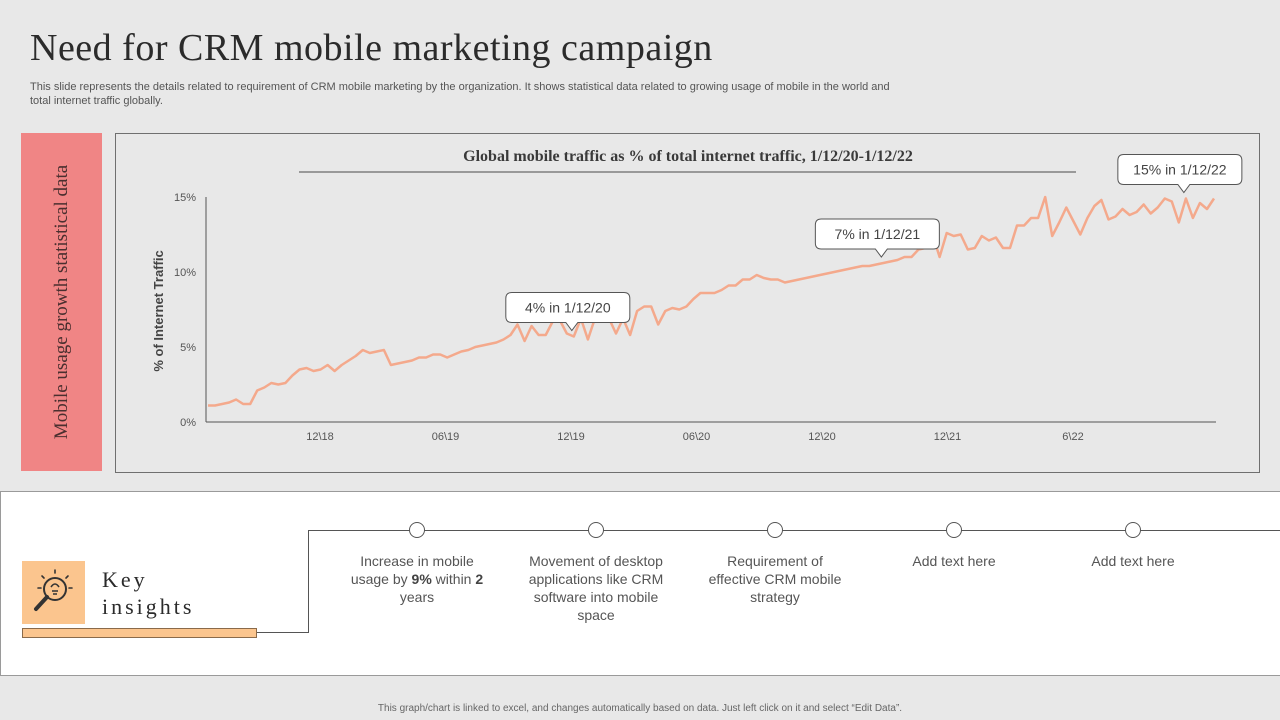 The image size is (1280, 720). I want to click on callout-label: 4% in 1/12/20, so click(568, 308).